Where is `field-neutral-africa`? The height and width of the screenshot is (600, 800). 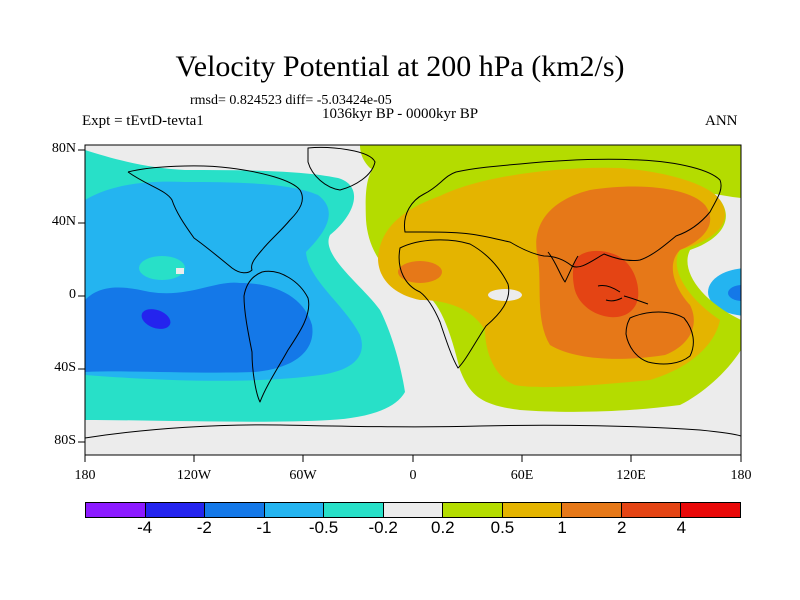
field-neutral-africa is located at coordinates (505, 295).